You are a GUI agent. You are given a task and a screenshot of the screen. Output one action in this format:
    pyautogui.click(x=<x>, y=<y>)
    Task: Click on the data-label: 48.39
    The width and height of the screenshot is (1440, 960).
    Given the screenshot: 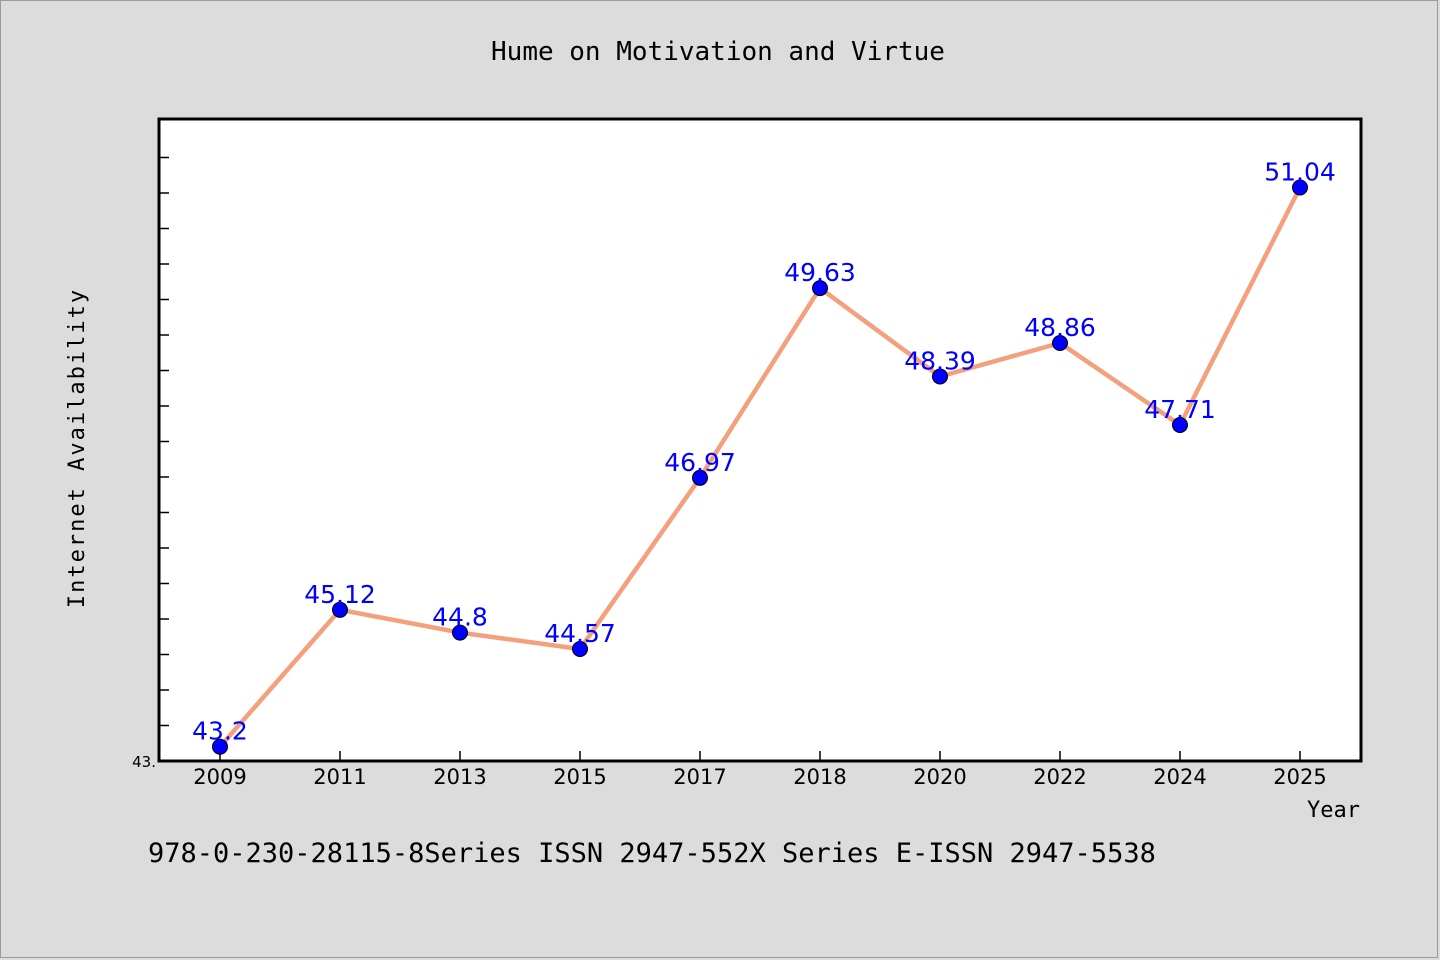 What is the action you would take?
    pyautogui.click(x=940, y=361)
    